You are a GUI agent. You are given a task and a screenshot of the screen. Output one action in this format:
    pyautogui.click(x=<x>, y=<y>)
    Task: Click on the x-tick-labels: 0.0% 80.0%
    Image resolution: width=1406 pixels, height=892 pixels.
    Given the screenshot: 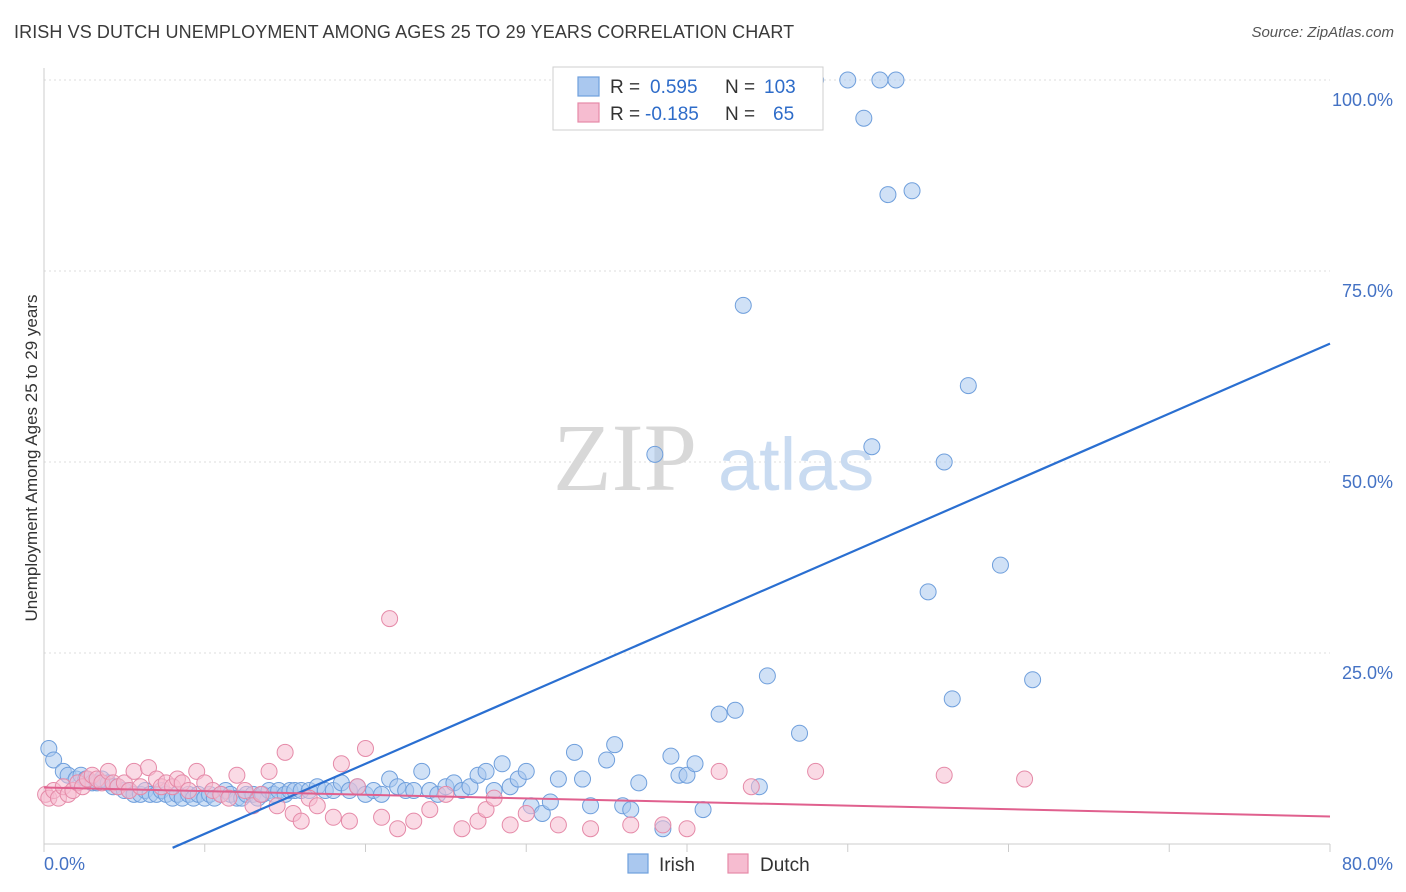 What is the action you would take?
    pyautogui.click(x=718, y=864)
    